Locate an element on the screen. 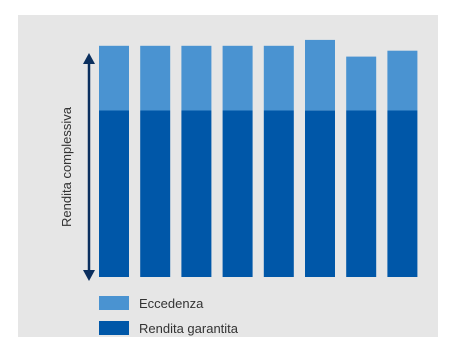 This screenshot has height=351, width=454. legend-label-eccedenza: Eccedenza is located at coordinates (171, 303).